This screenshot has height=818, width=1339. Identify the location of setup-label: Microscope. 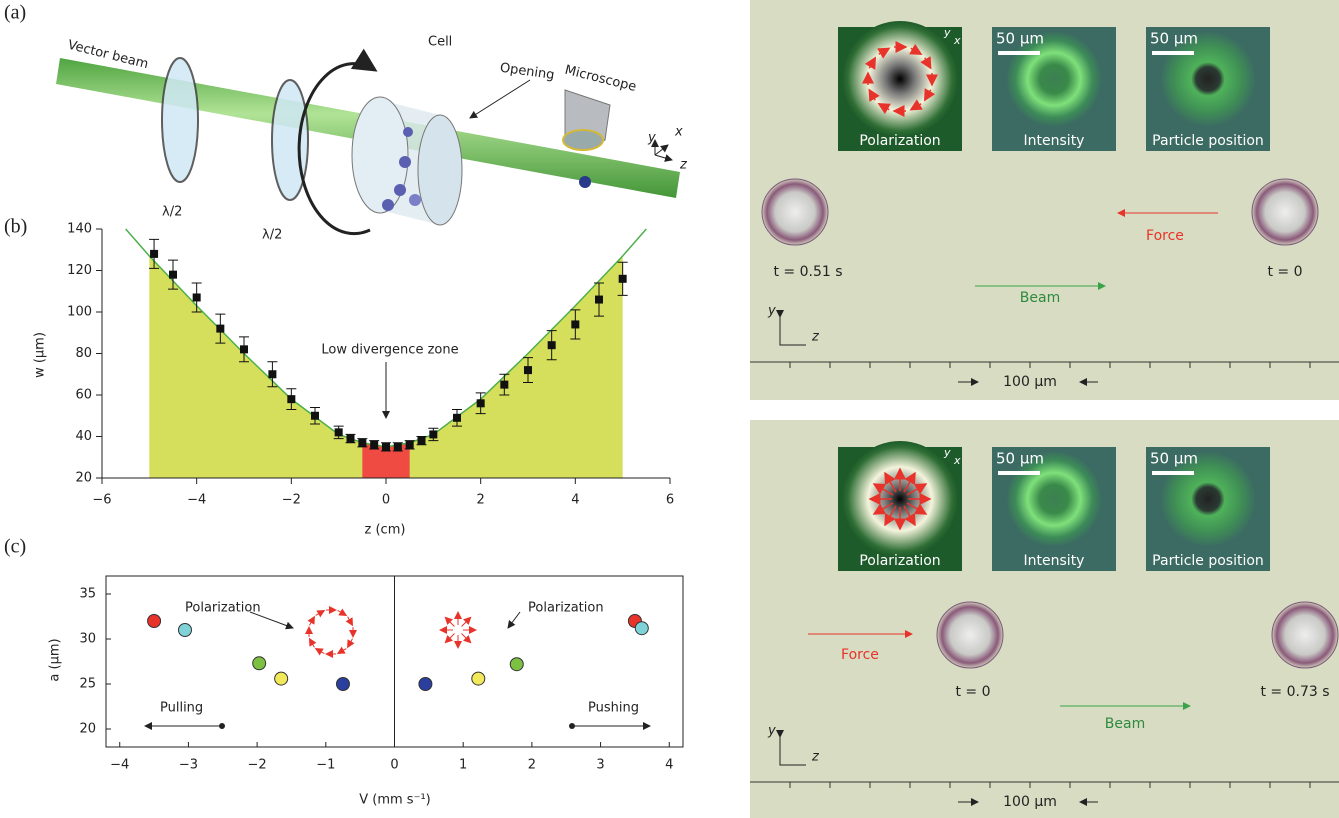
(600, 79).